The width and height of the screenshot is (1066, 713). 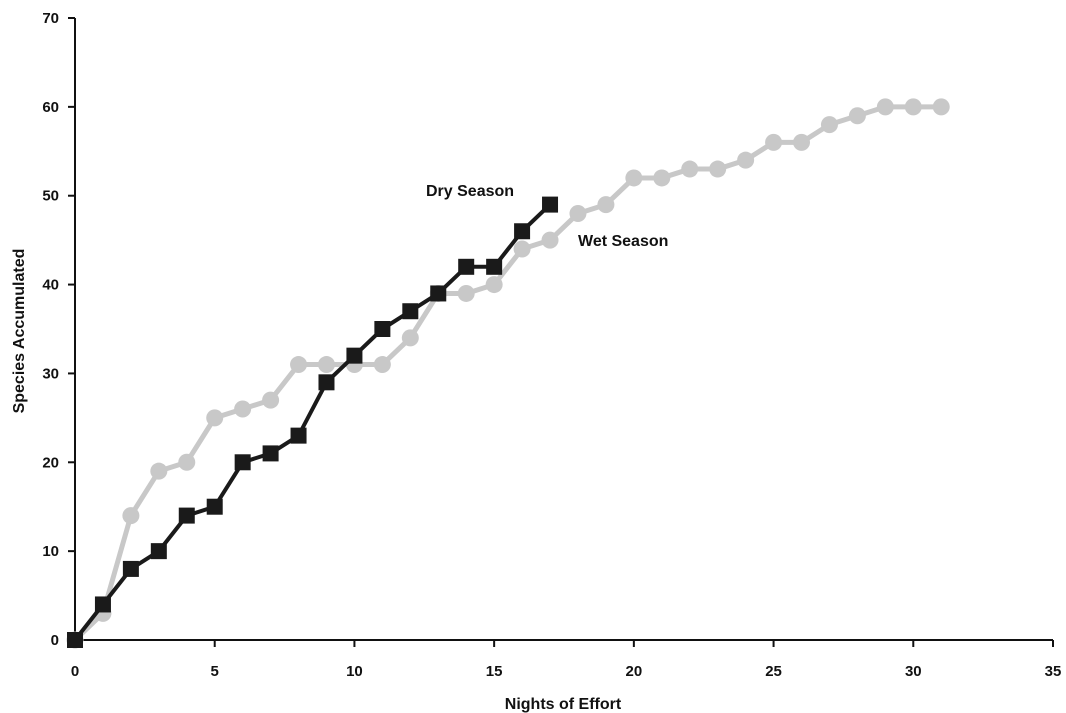 I want to click on y-tick-label: 40, so click(x=50, y=285).